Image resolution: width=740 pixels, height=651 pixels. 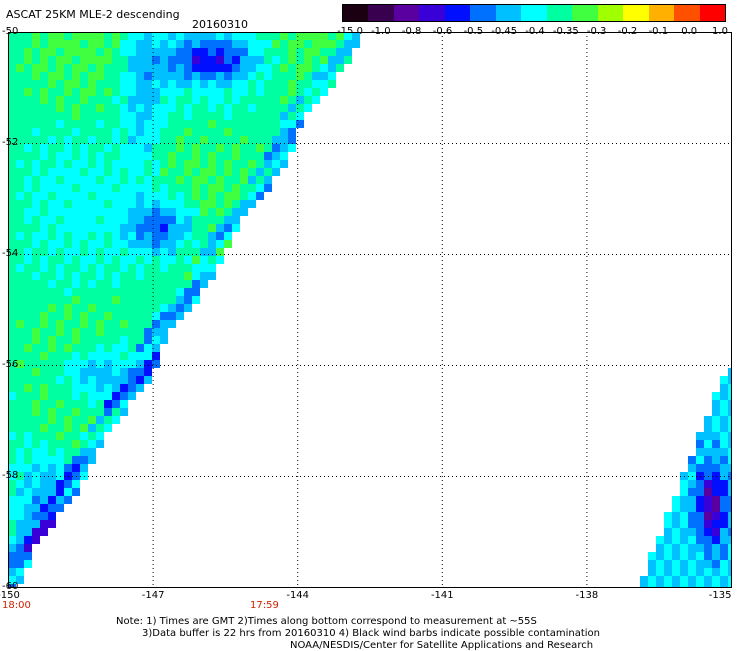 I want to click on colorbar-label: -0.4, so click(x=535, y=31).